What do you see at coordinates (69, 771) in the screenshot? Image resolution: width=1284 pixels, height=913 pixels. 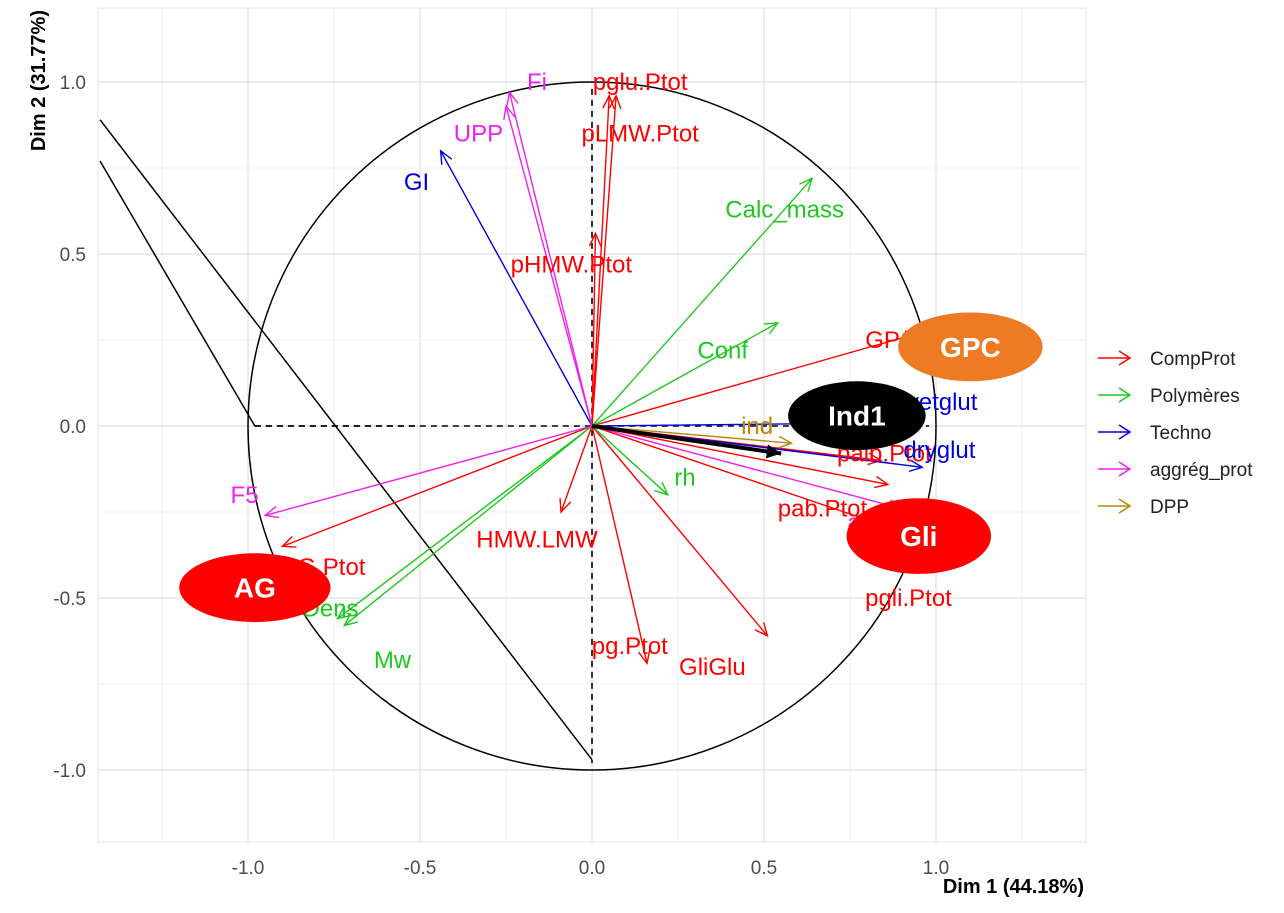 I see `y-tick-label: -1.0` at bounding box center [69, 771].